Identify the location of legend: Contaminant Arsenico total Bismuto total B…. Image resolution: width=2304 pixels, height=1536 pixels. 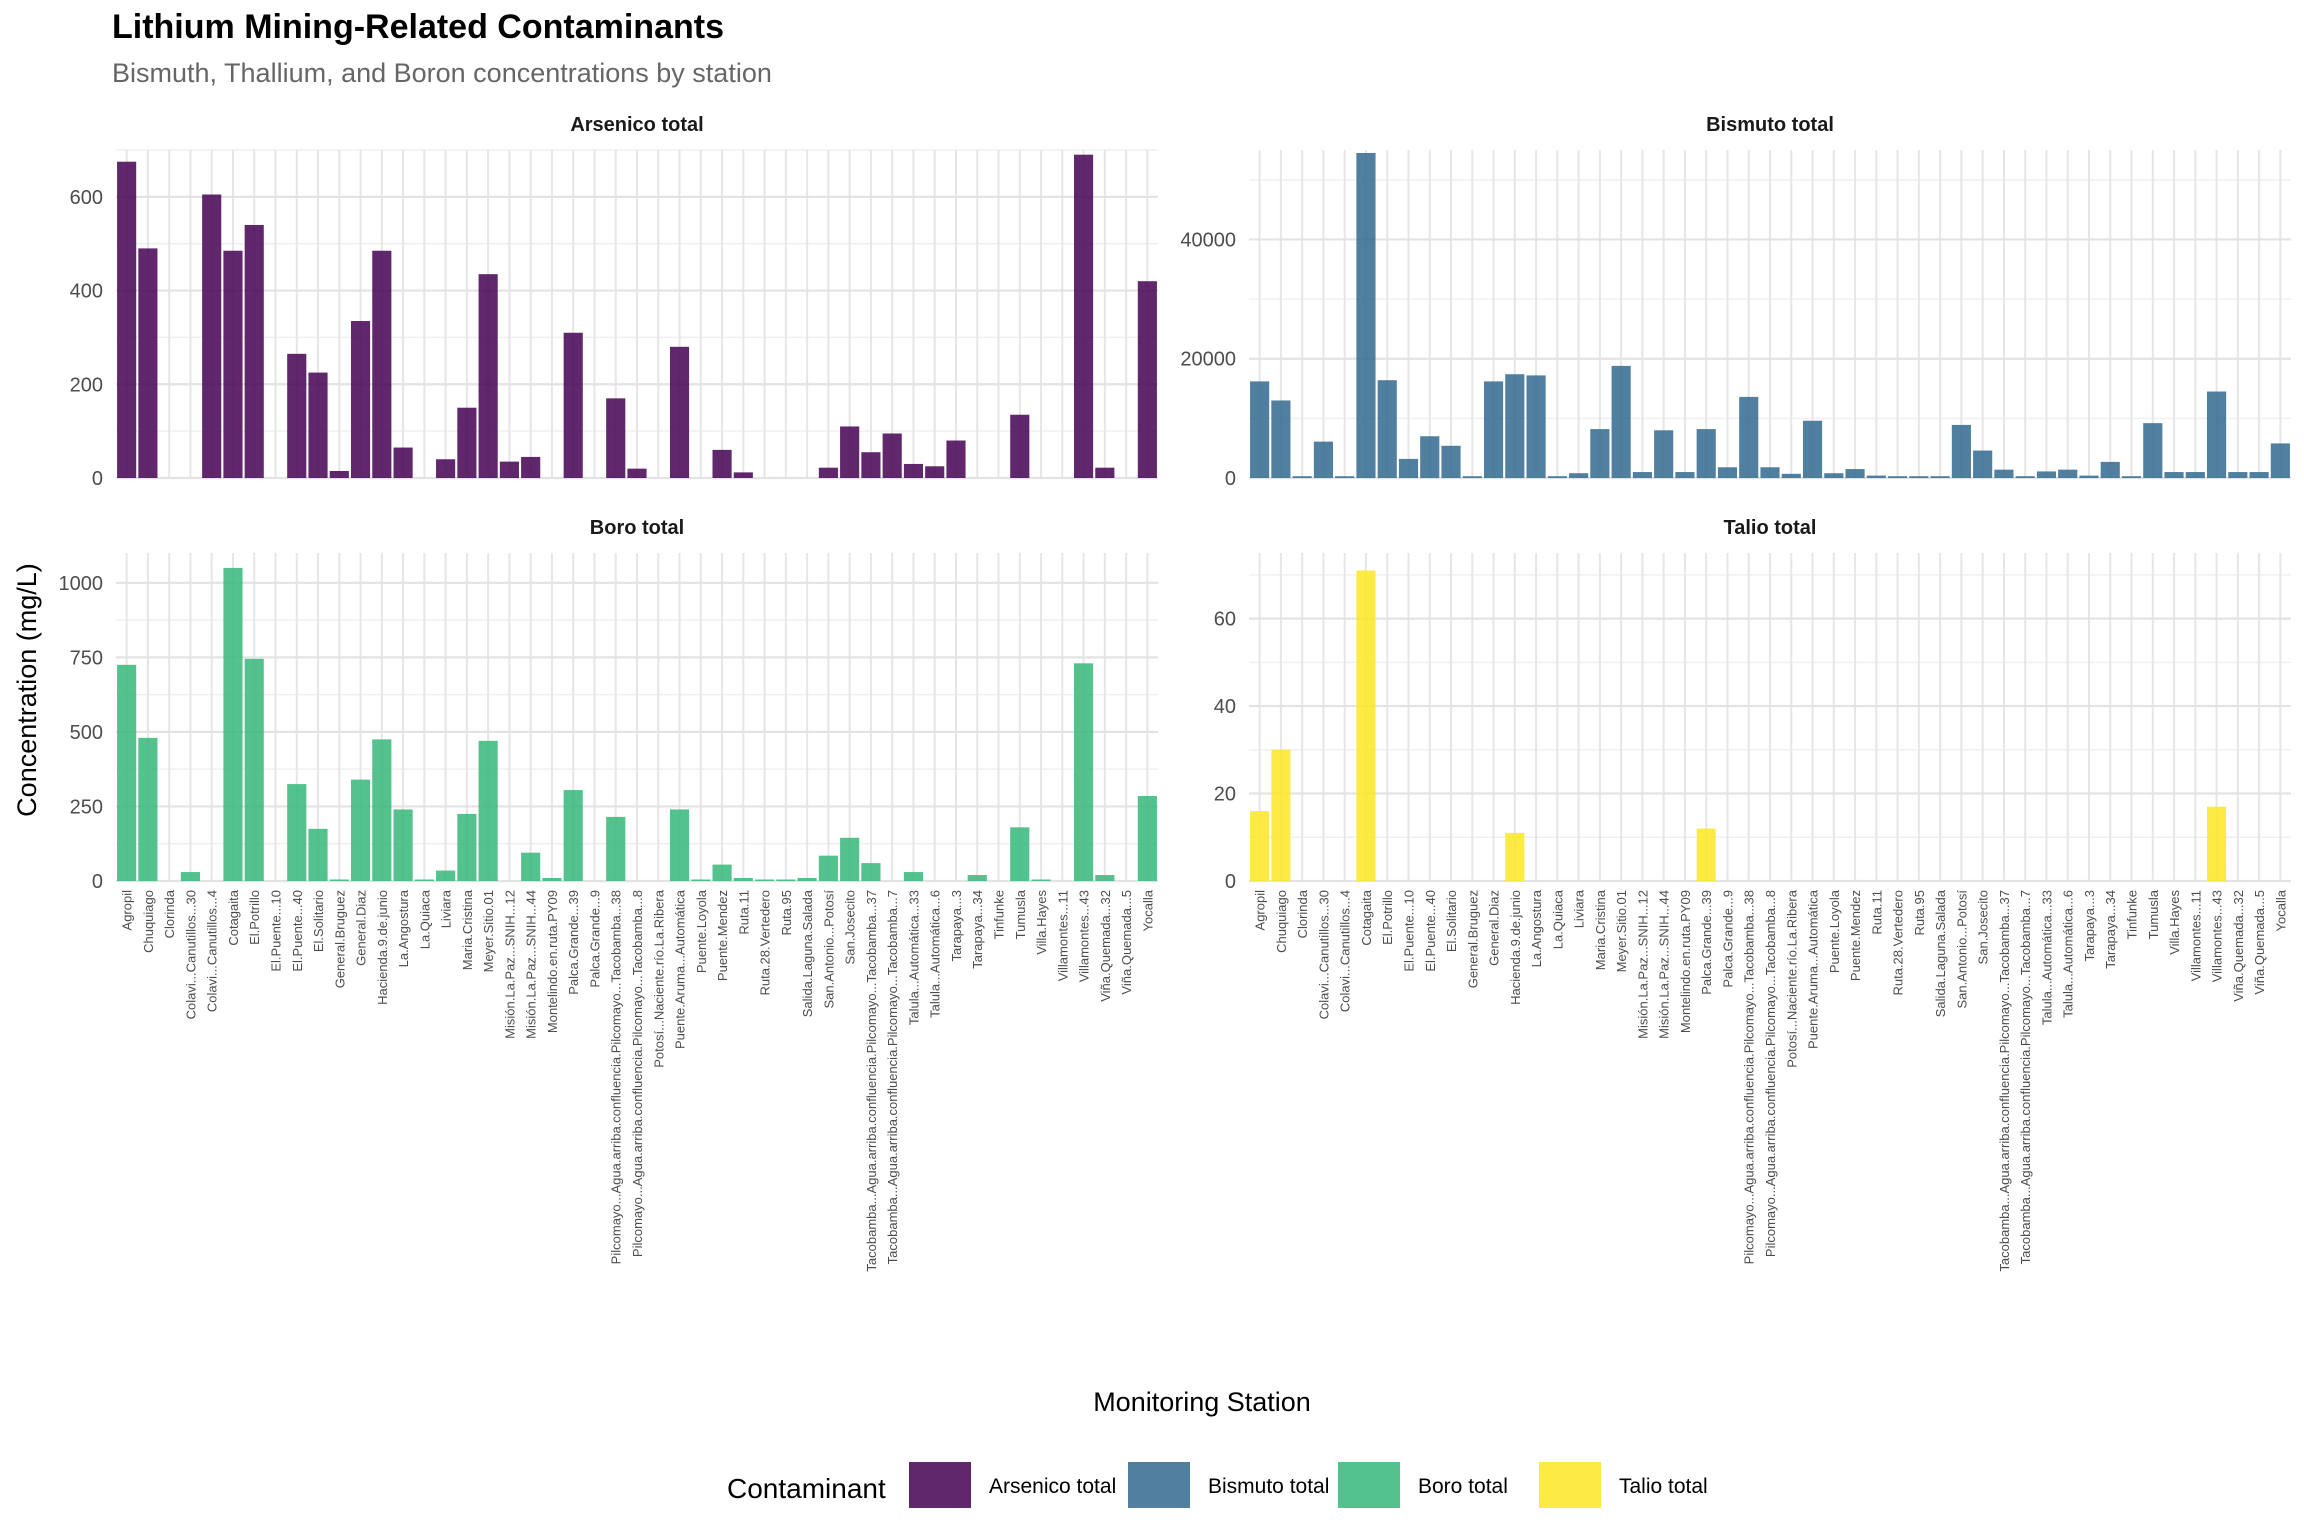
(1217, 1485).